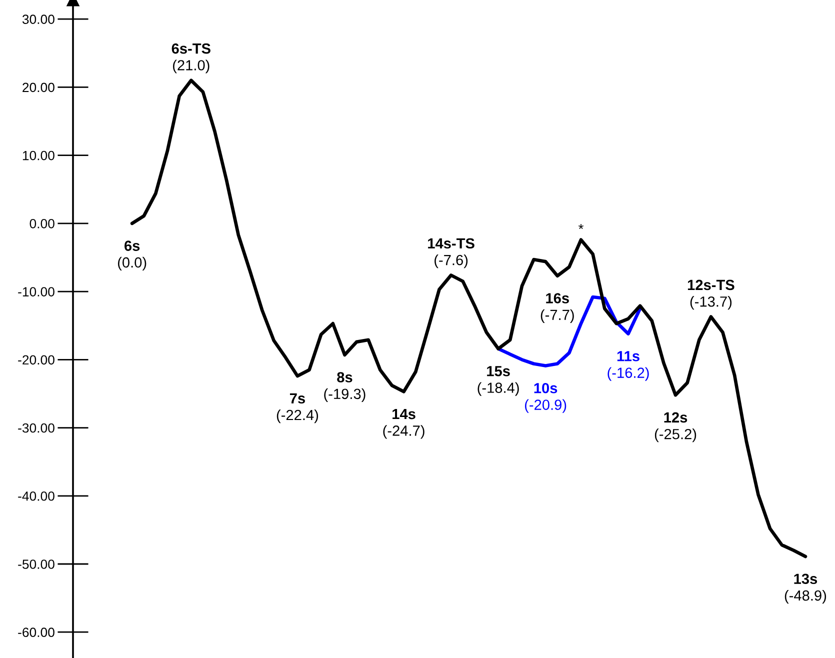 Image resolution: width=835 pixels, height=658 pixels. Describe the element at coordinates (345, 387) in the screenshot. I see `data-label: 8s (-19.3)` at that location.